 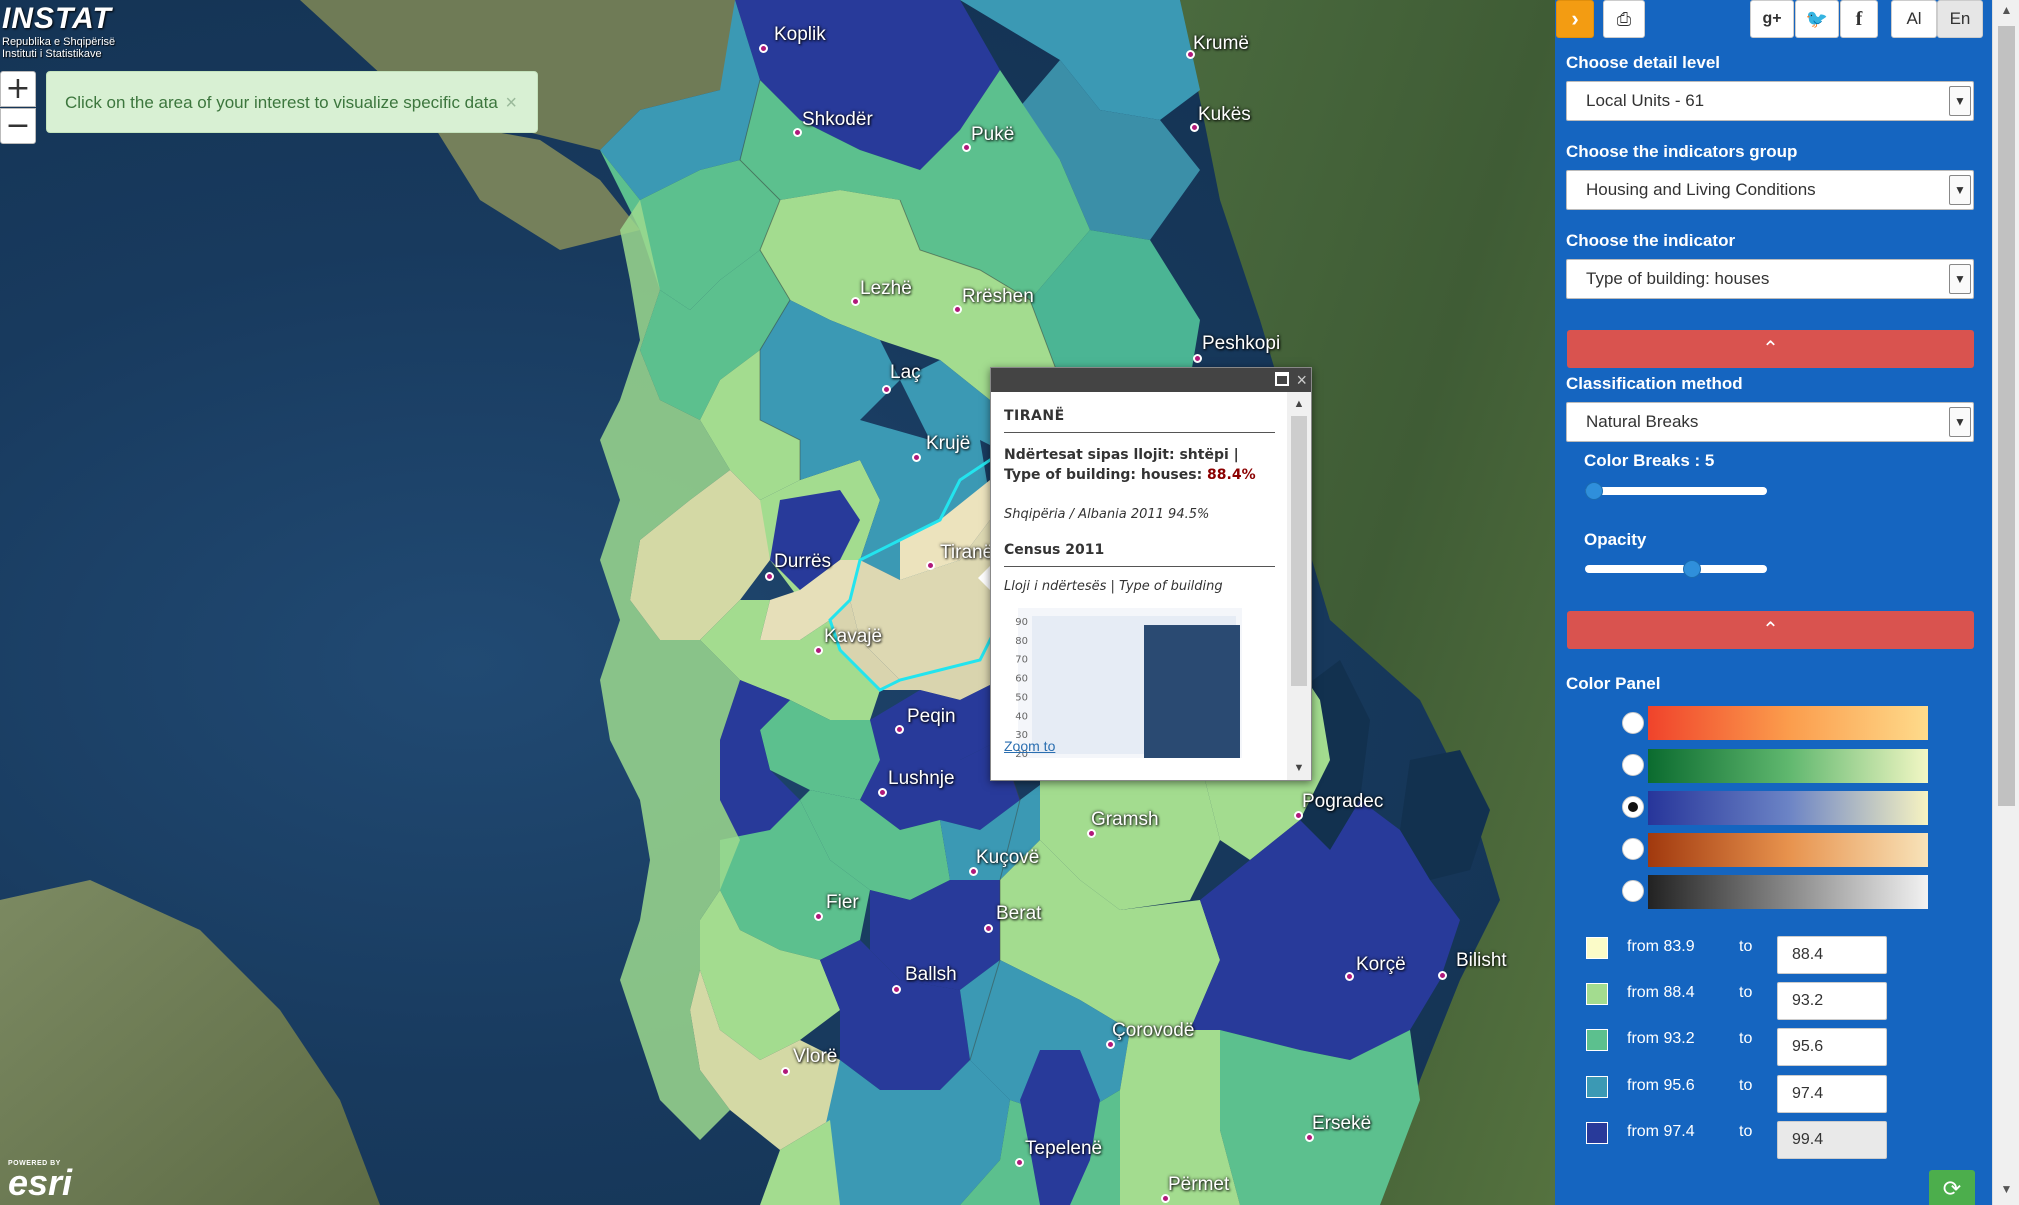 I want to click on language-al-button: Al, so click(x=1914, y=19).